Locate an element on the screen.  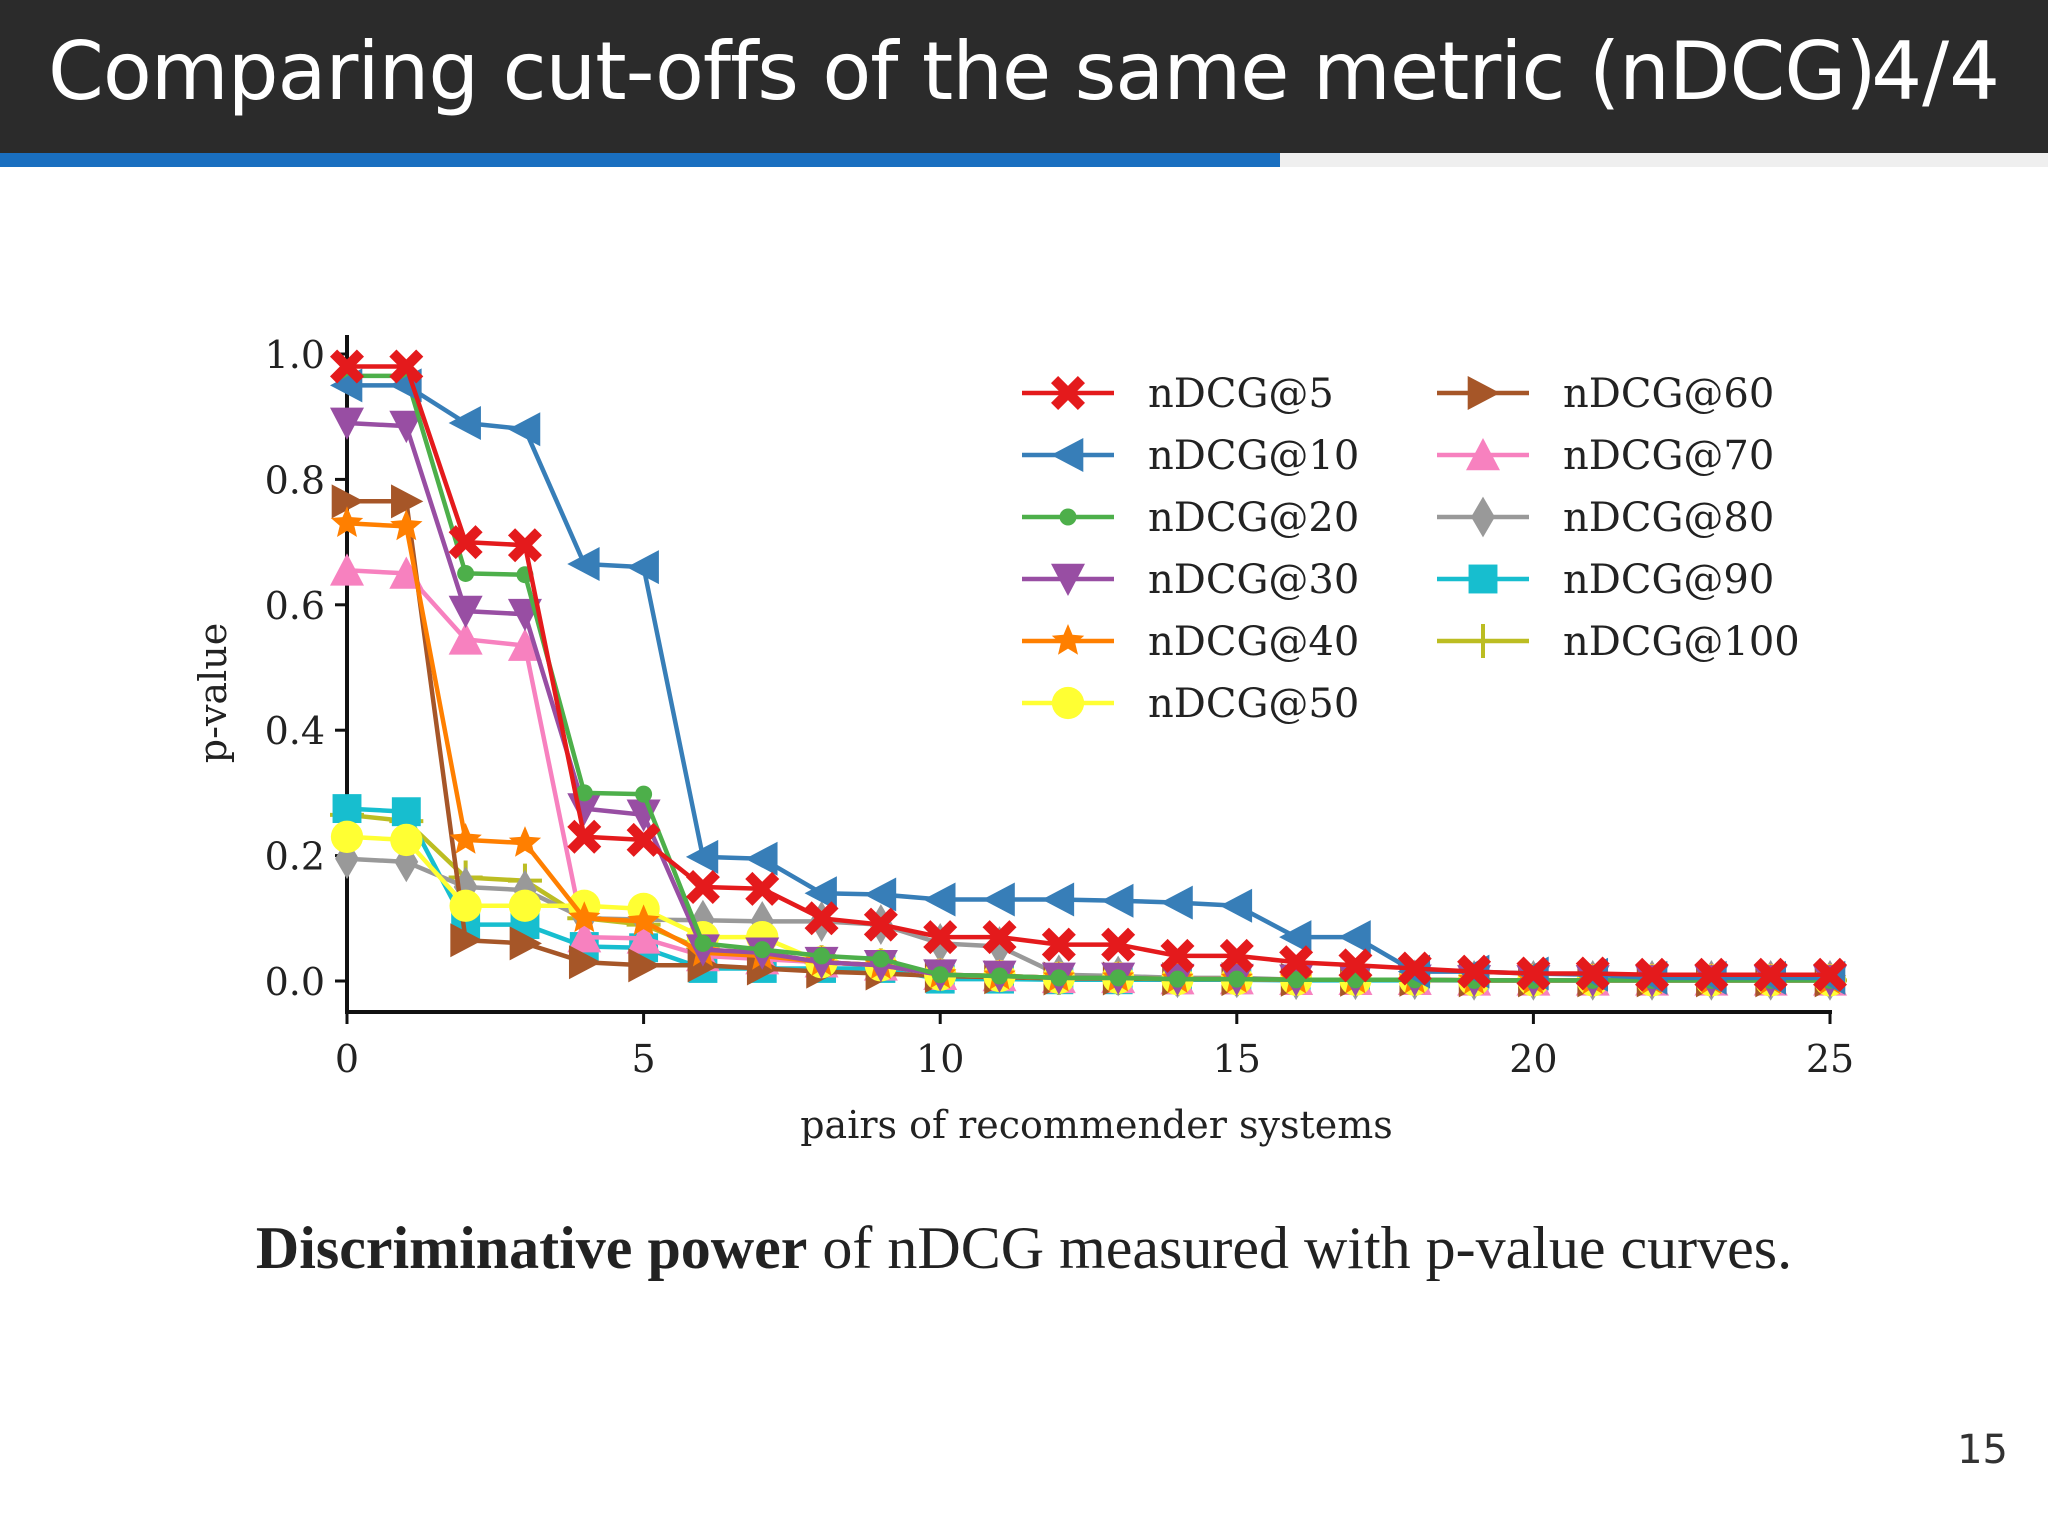
legend-label: nDCG@40 is located at coordinates (1253, 642).